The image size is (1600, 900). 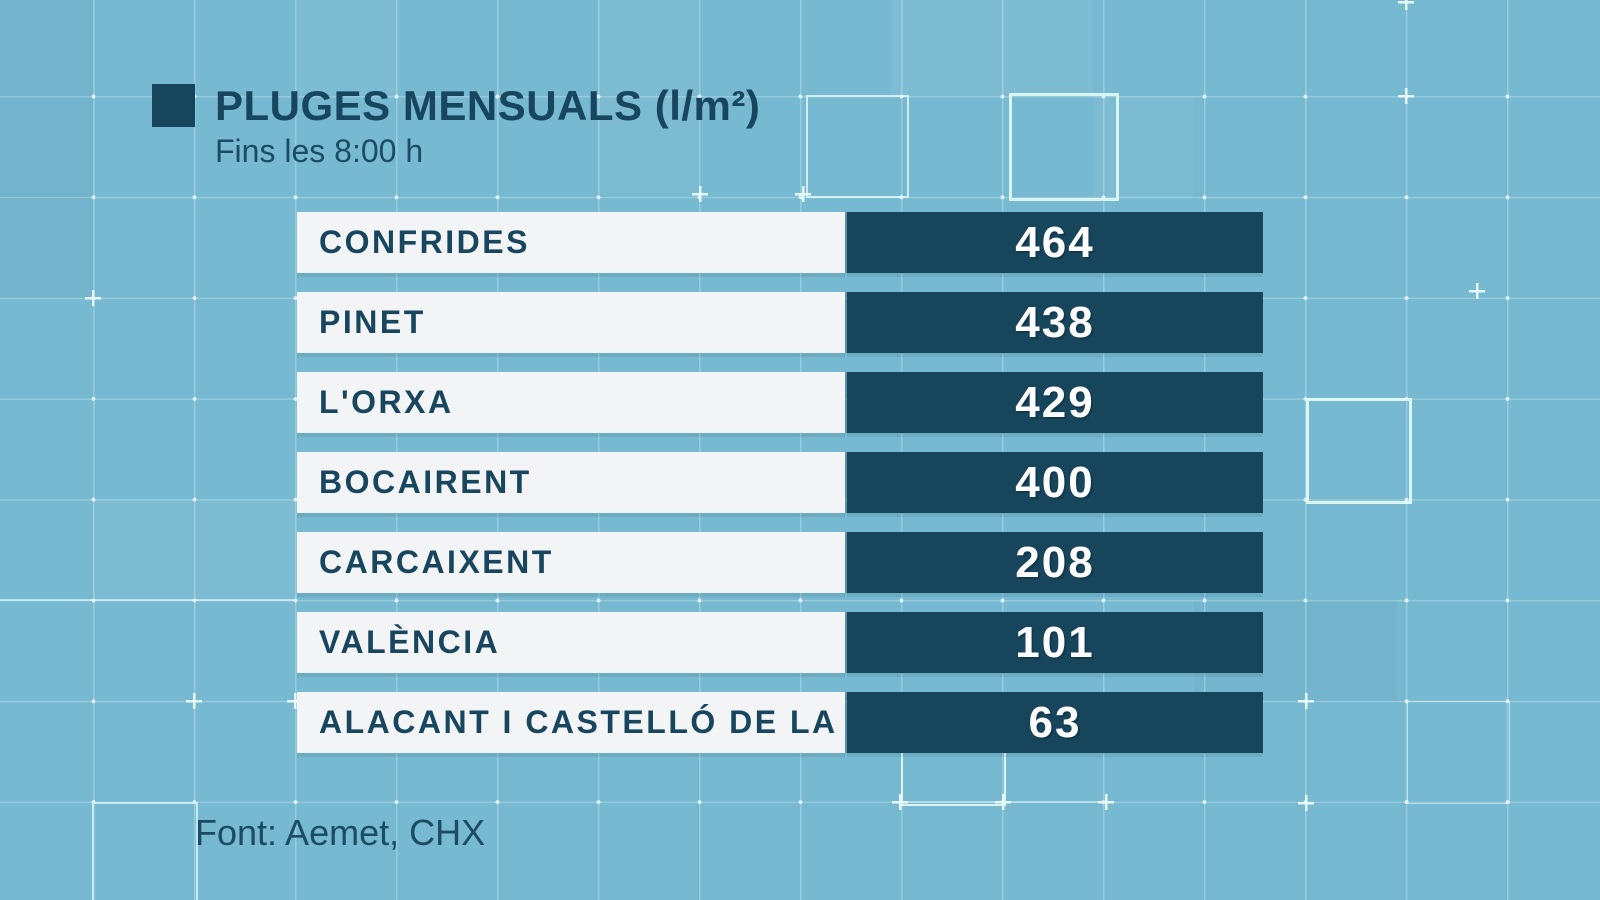 I want to click on rainfall-value-cell: 63, so click(x=1055, y=722).